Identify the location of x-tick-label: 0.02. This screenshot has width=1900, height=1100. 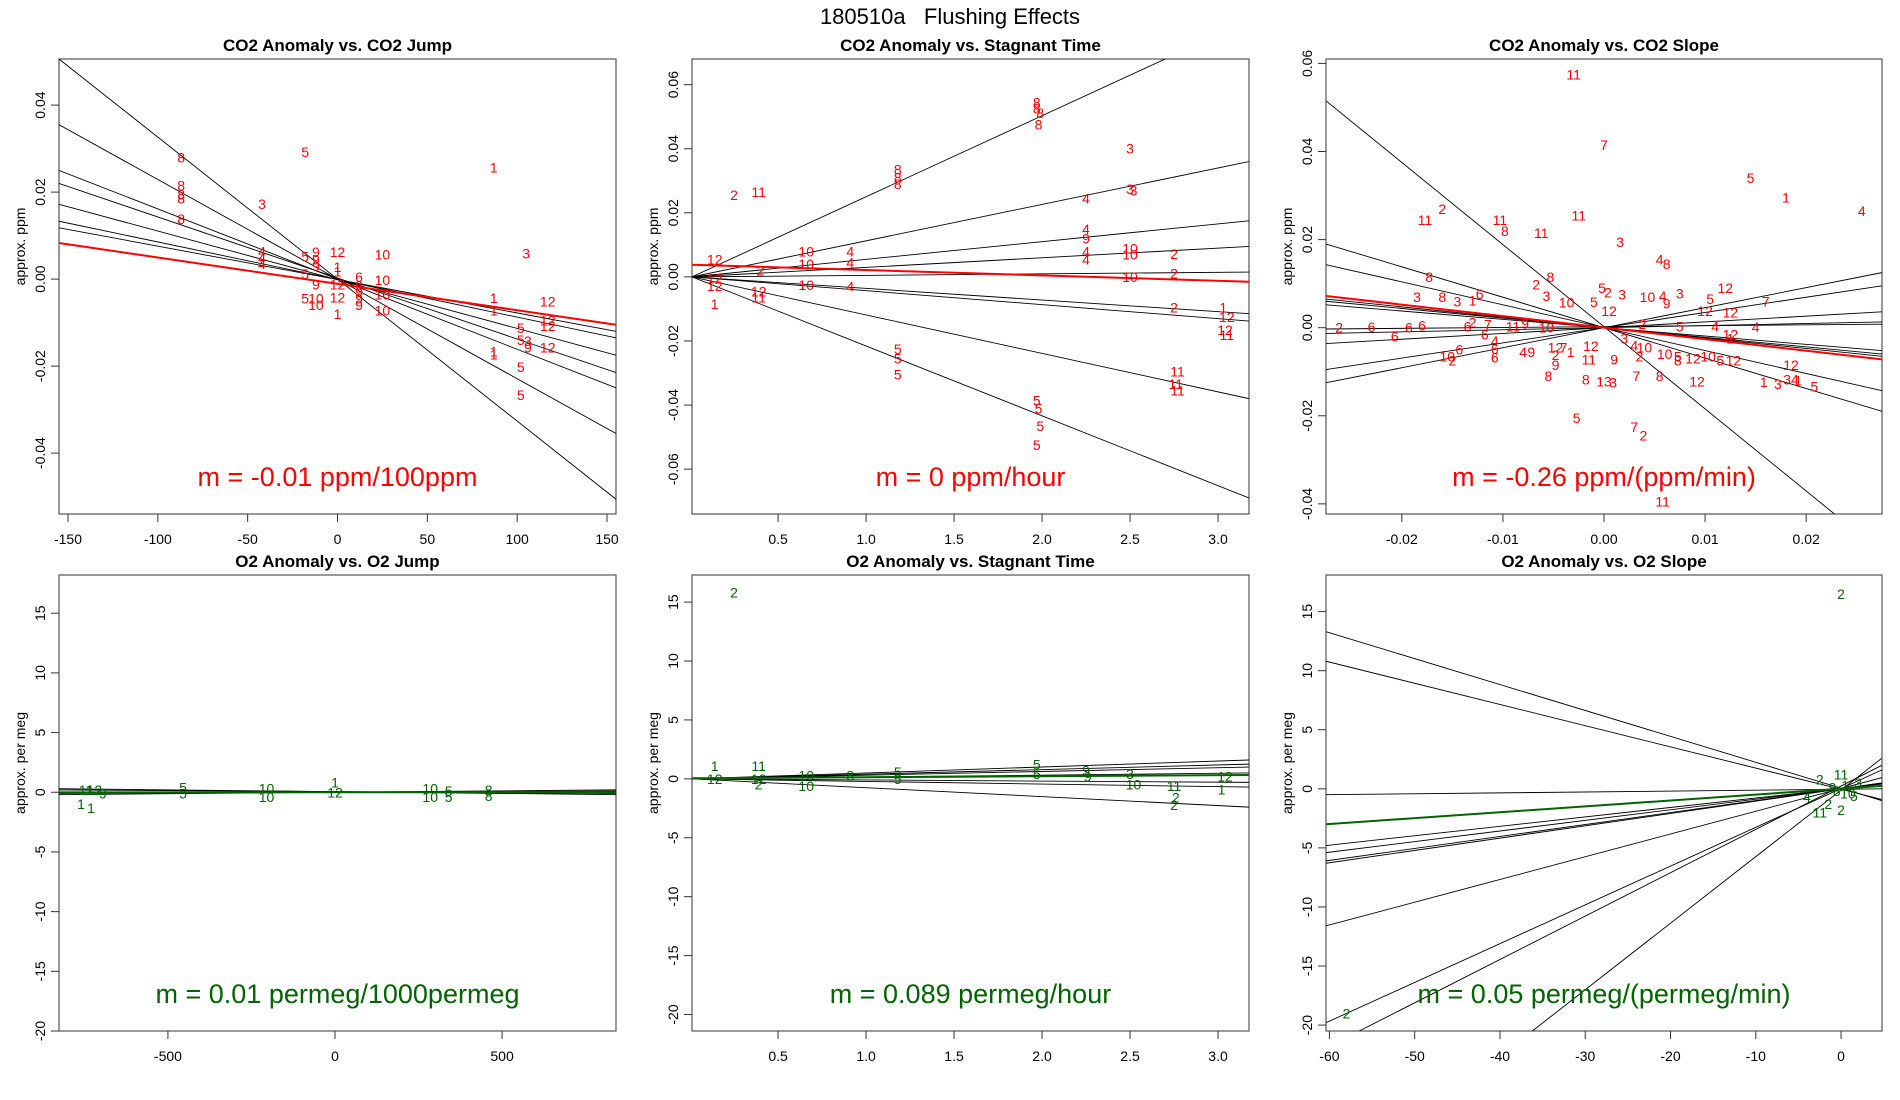
(1806, 539).